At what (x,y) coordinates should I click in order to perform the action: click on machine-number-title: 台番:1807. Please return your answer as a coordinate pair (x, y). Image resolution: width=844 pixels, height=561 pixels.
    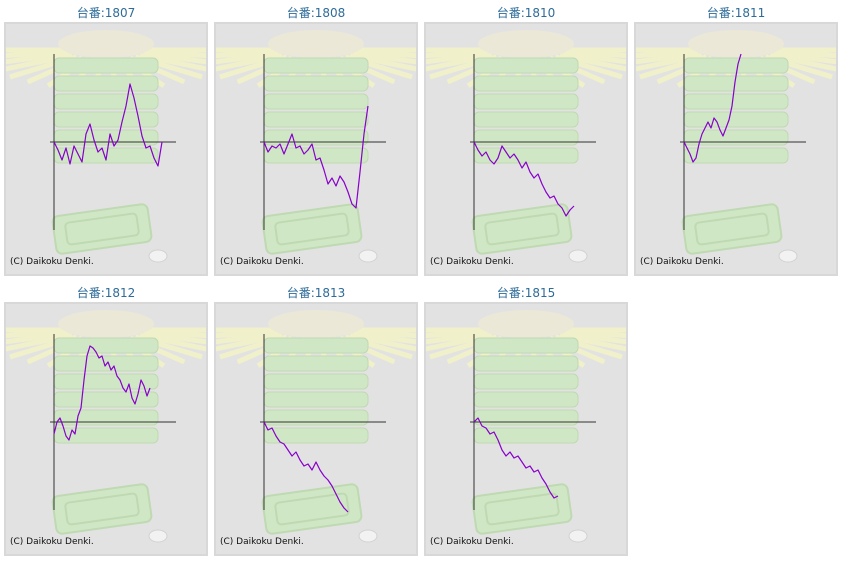
    Looking at the image, I should click on (106, 13).